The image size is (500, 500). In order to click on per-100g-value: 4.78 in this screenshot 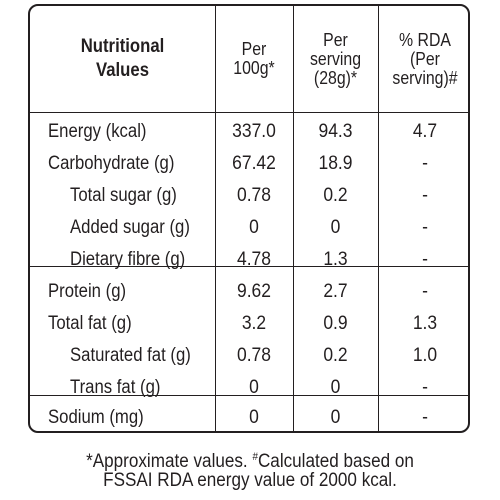, I will do `click(254, 259)`.